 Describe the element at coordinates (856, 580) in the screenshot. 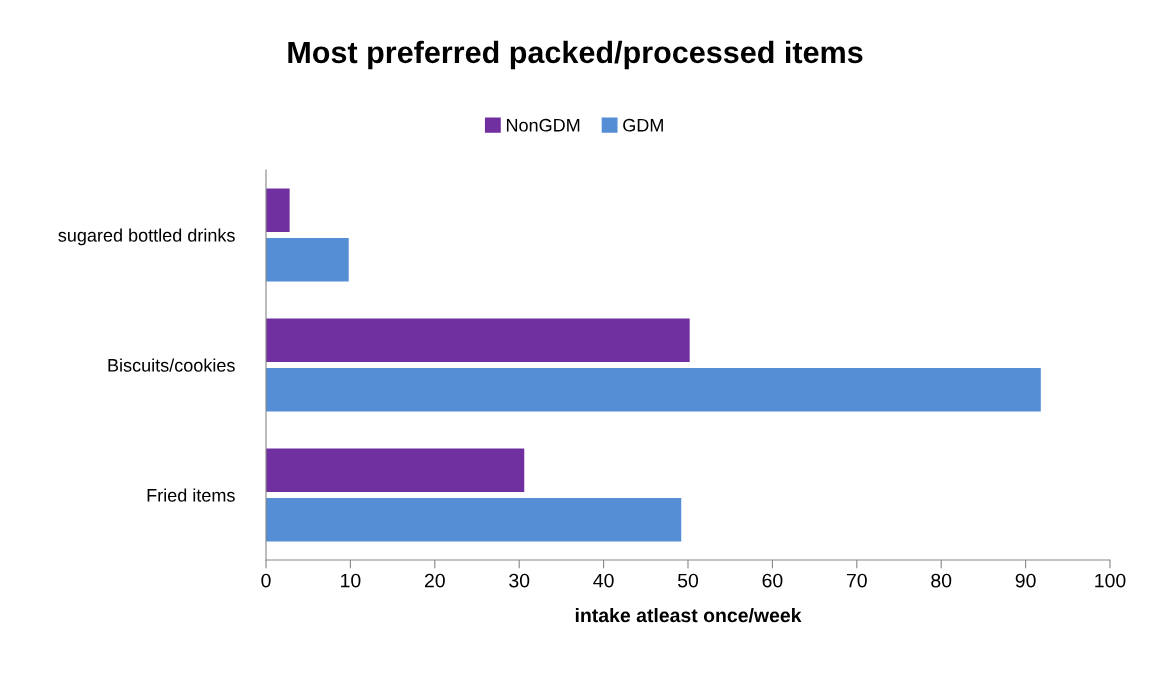

I see `x-tick-label: 70` at that location.